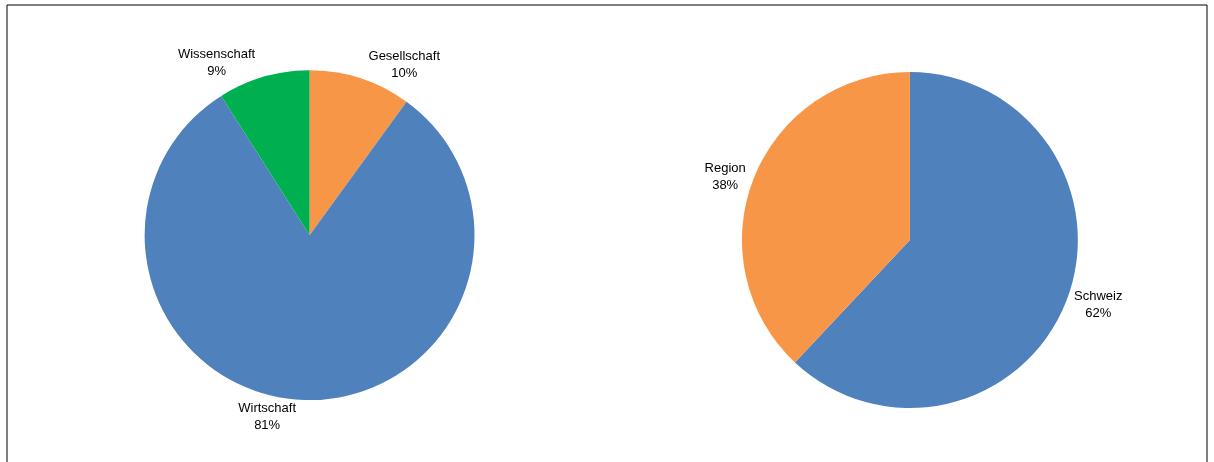  Describe the element at coordinates (267, 424) in the screenshot. I see `data-label: 81%` at that location.